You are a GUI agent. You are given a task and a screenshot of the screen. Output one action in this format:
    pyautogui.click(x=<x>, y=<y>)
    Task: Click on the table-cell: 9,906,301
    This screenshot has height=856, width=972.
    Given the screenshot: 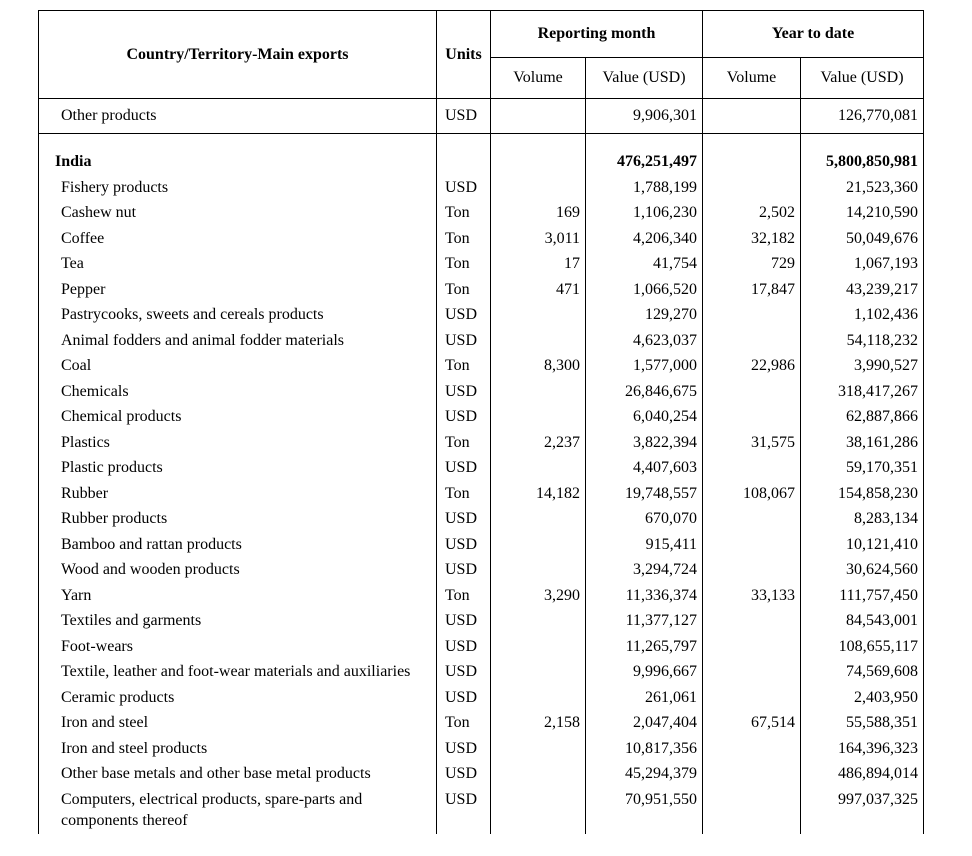 What is the action you would take?
    pyautogui.click(x=644, y=116)
    